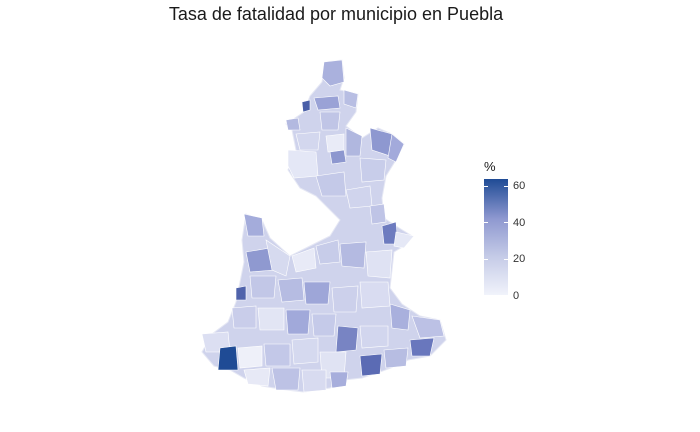 The height and width of the screenshot is (432, 700). Describe the element at coordinates (490, 166) in the screenshot. I see `legend-title: %` at that location.